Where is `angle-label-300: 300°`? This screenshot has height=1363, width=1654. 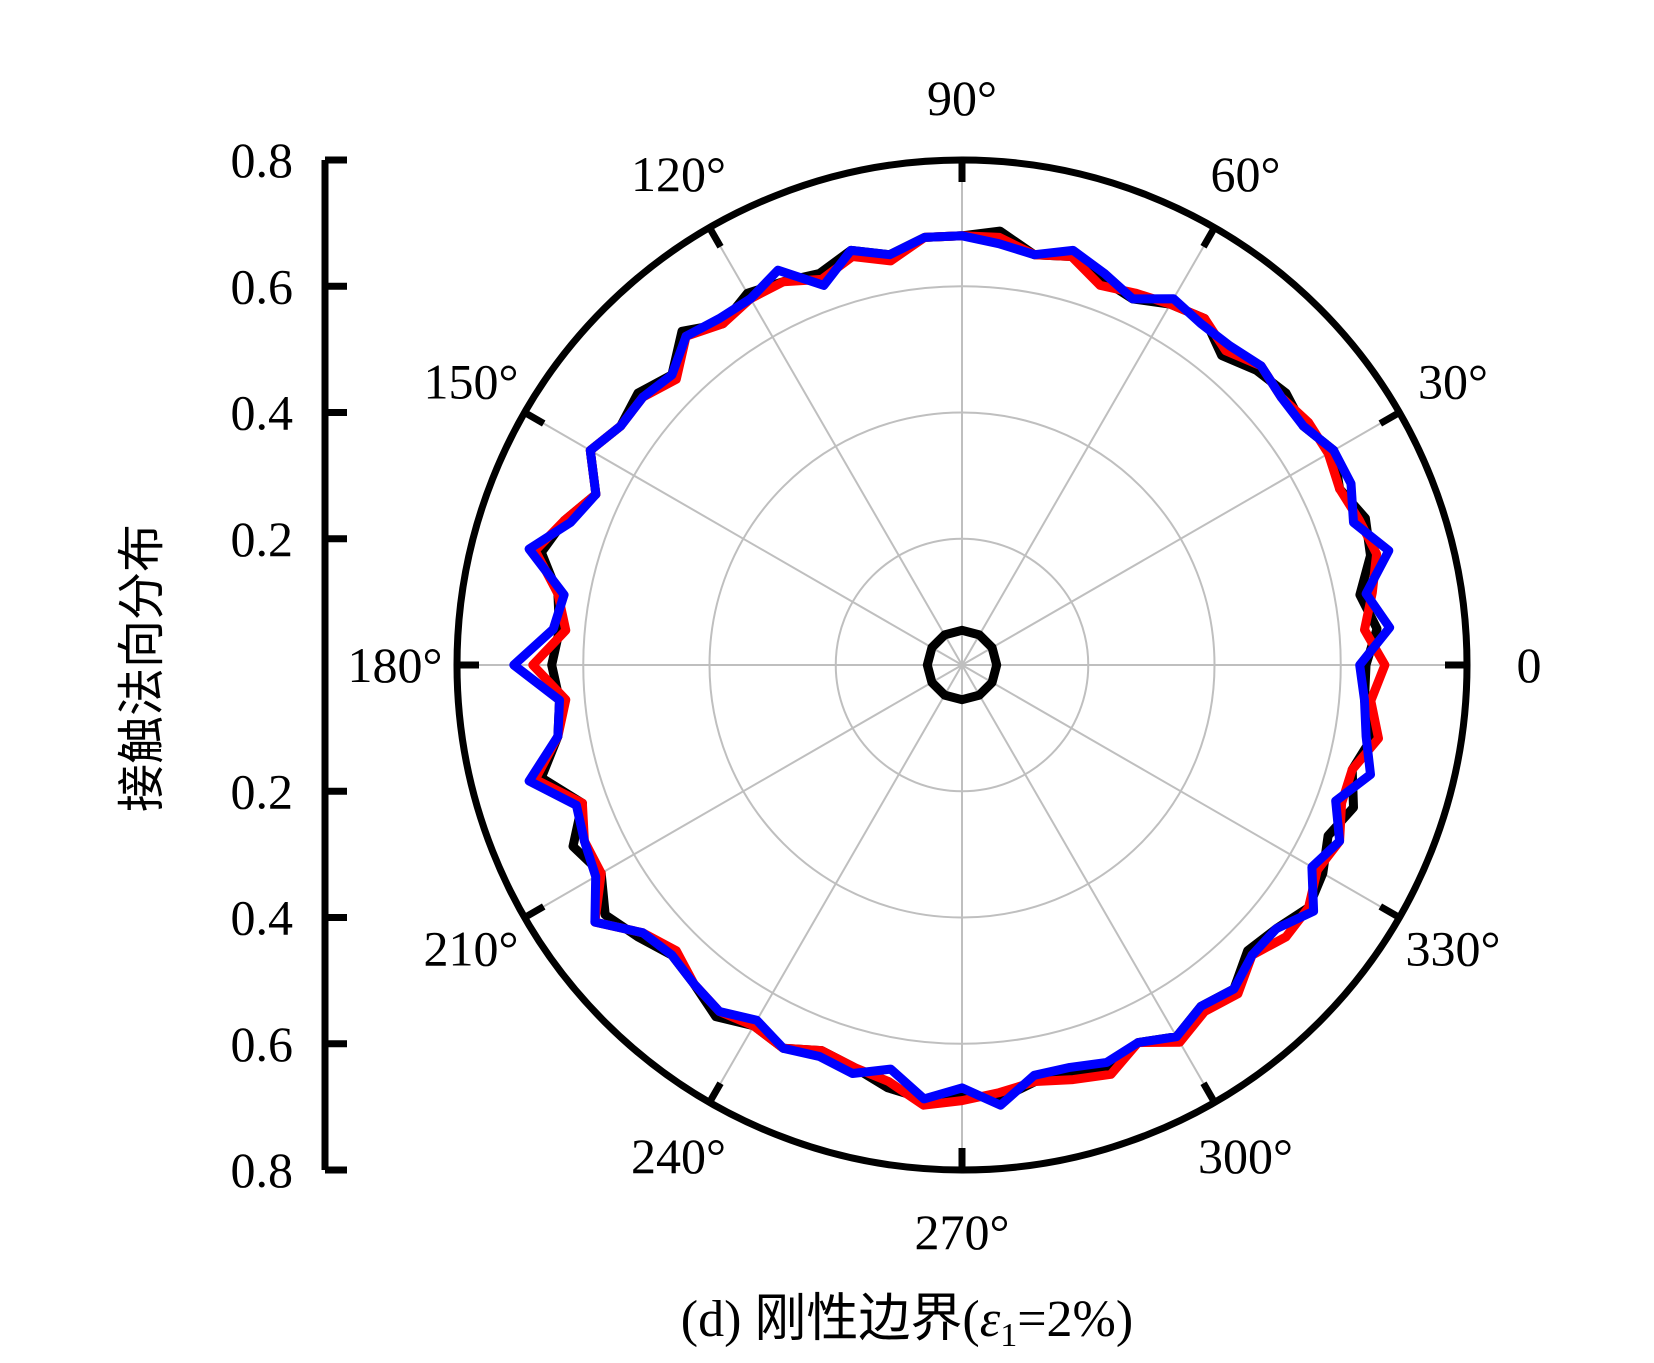 angle-label-300: 300° is located at coordinates (1245, 1156).